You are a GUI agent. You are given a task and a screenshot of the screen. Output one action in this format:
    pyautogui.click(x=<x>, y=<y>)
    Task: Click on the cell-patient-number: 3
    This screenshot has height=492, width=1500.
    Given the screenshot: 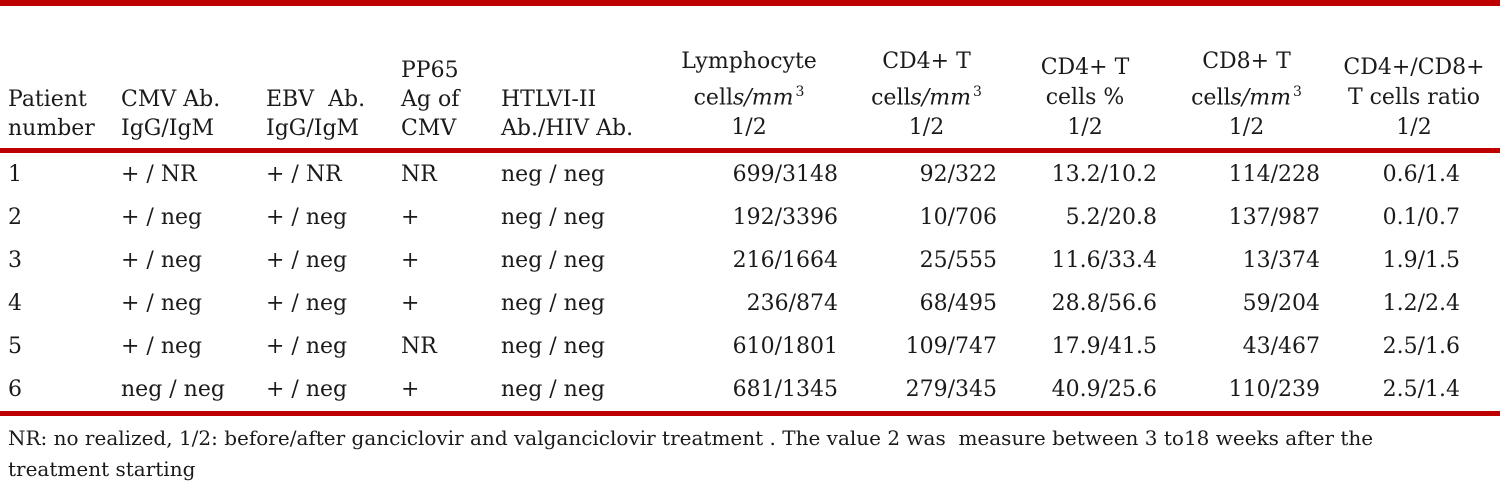 What is the action you would take?
    pyautogui.click(x=15, y=260)
    